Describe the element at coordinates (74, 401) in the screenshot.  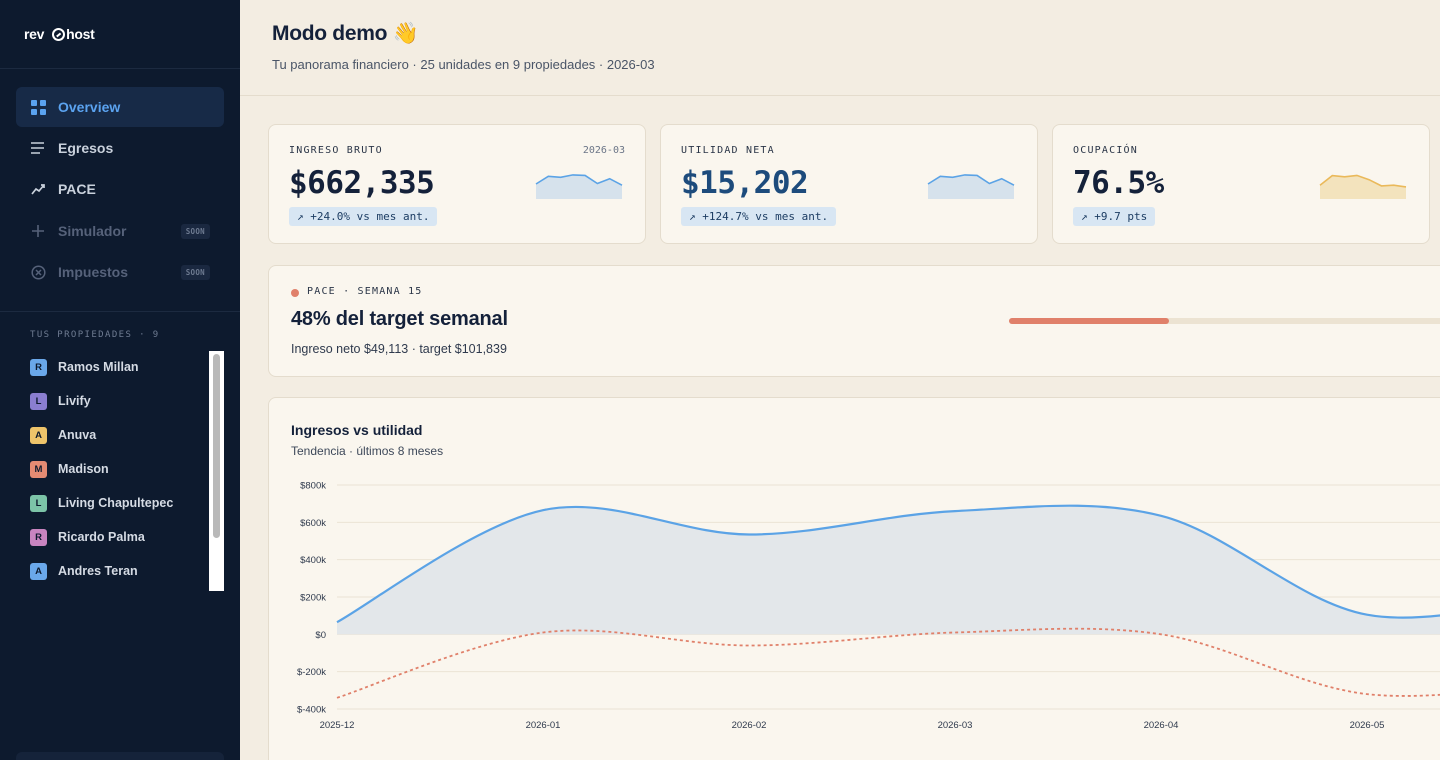
I see `property-name: Livify` at that location.